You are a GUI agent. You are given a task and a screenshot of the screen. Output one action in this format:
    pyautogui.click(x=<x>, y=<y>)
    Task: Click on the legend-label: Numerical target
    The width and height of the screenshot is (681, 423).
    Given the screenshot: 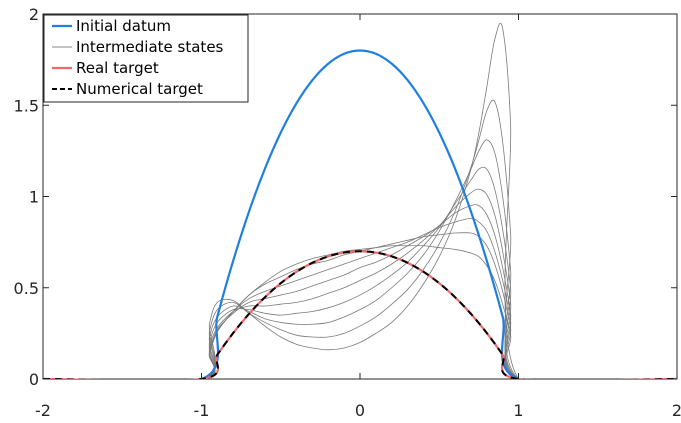 What is the action you would take?
    pyautogui.click(x=139, y=89)
    